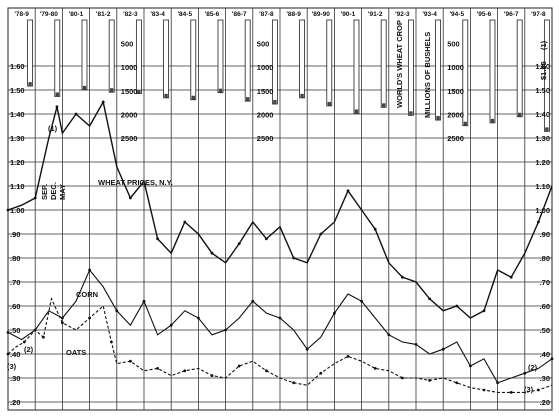  What do you see at coordinates (455, 138) in the screenshot?
I see `crop-tick-label: 2500` at bounding box center [455, 138].